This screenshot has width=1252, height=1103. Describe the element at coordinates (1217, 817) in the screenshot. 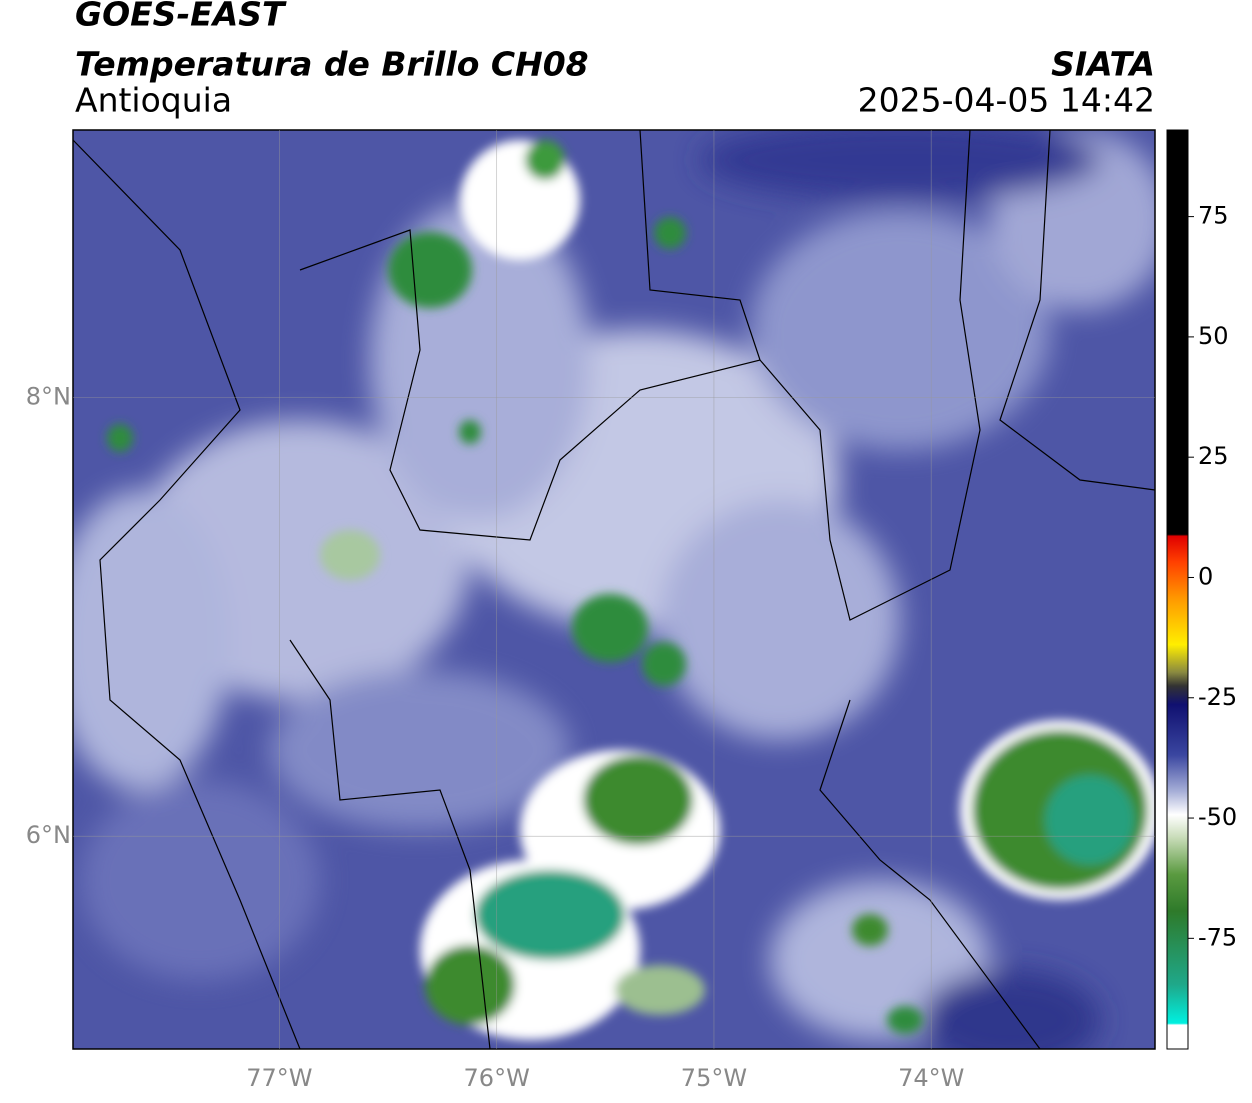

I see `colorbar-tick-label: -50` at that location.